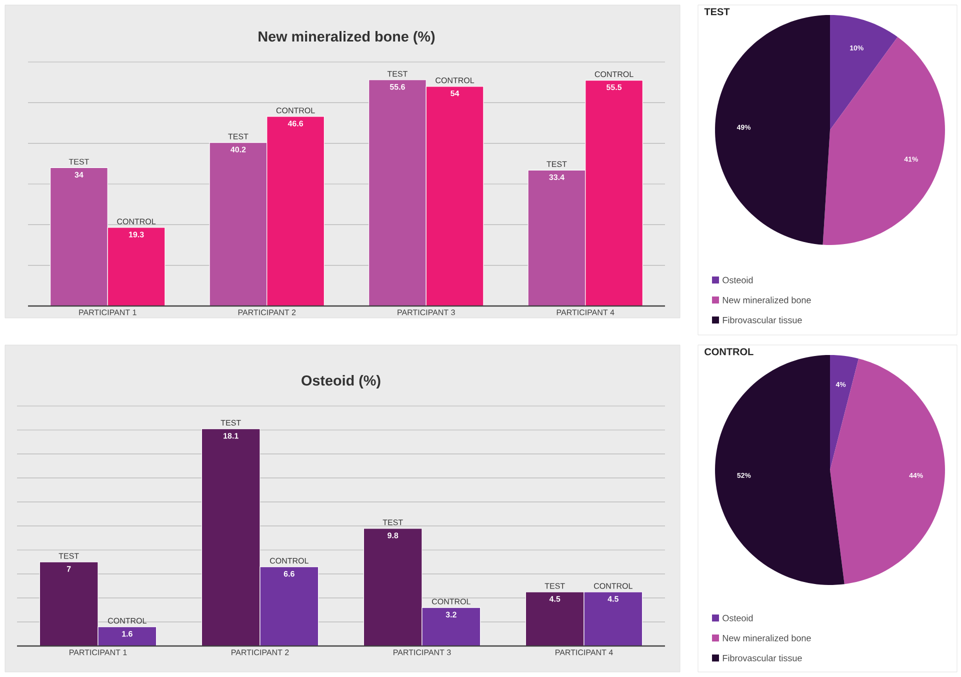 This screenshot has width=961, height=677. Describe the element at coordinates (729, 352) in the screenshot. I see `chart-title: CONTROL` at that location.